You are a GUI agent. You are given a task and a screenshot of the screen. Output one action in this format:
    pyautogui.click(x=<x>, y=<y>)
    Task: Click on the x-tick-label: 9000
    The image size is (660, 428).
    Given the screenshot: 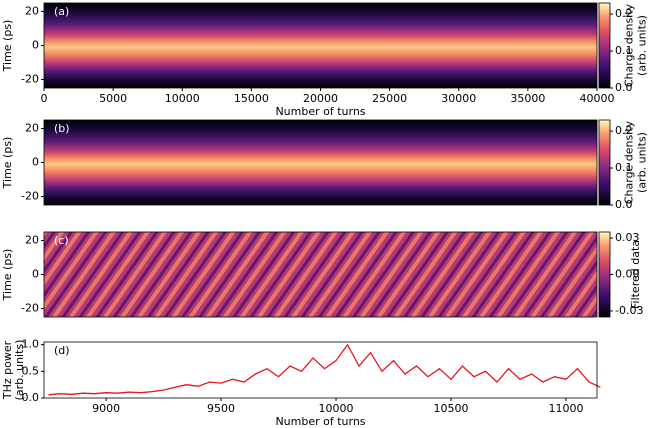 What is the action you would take?
    pyautogui.click(x=106, y=408)
    